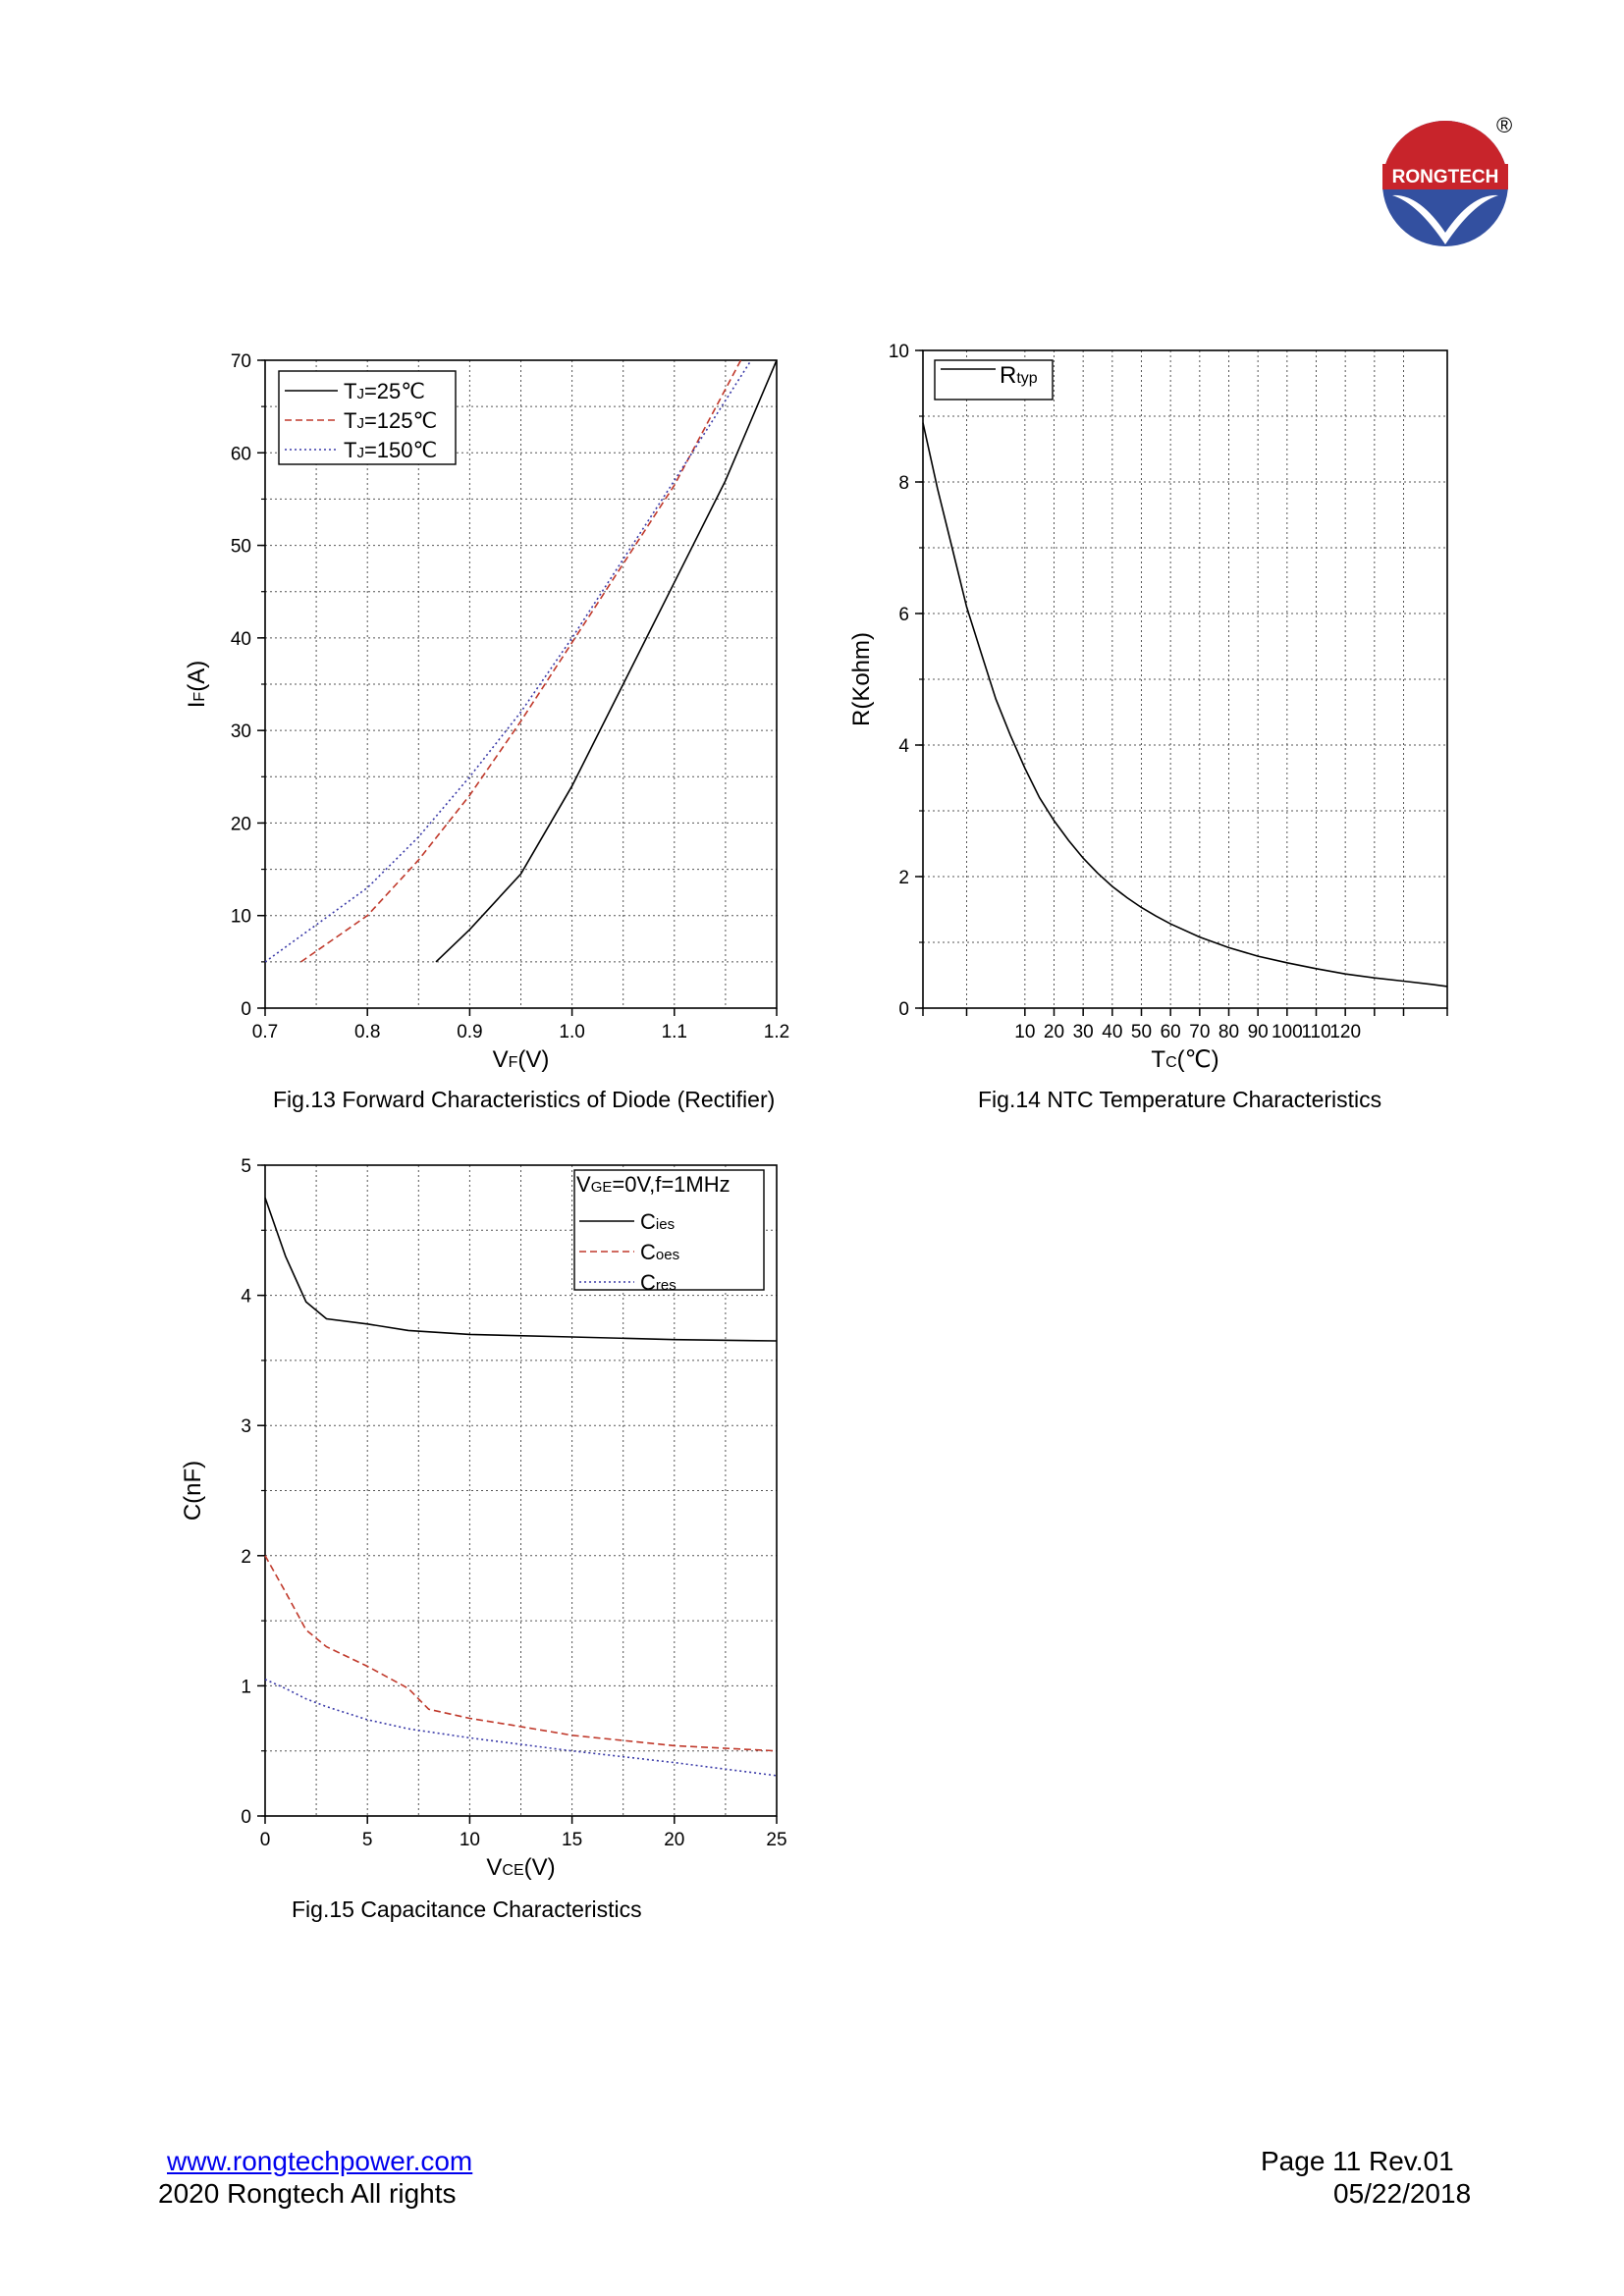 Image resolution: width=1624 pixels, height=2296 pixels. What do you see at coordinates (659, 1252) in the screenshot?
I see `legend-label: Coes` at bounding box center [659, 1252].